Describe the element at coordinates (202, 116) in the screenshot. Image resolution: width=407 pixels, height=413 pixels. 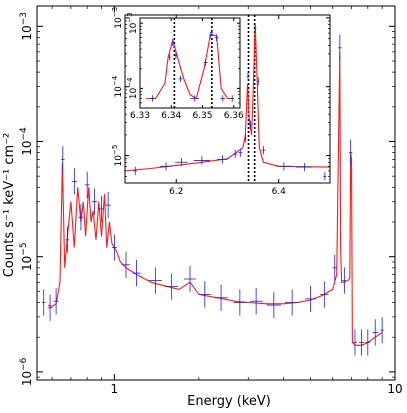
I see `subinset-x-tick-label: 6.35` at that location.